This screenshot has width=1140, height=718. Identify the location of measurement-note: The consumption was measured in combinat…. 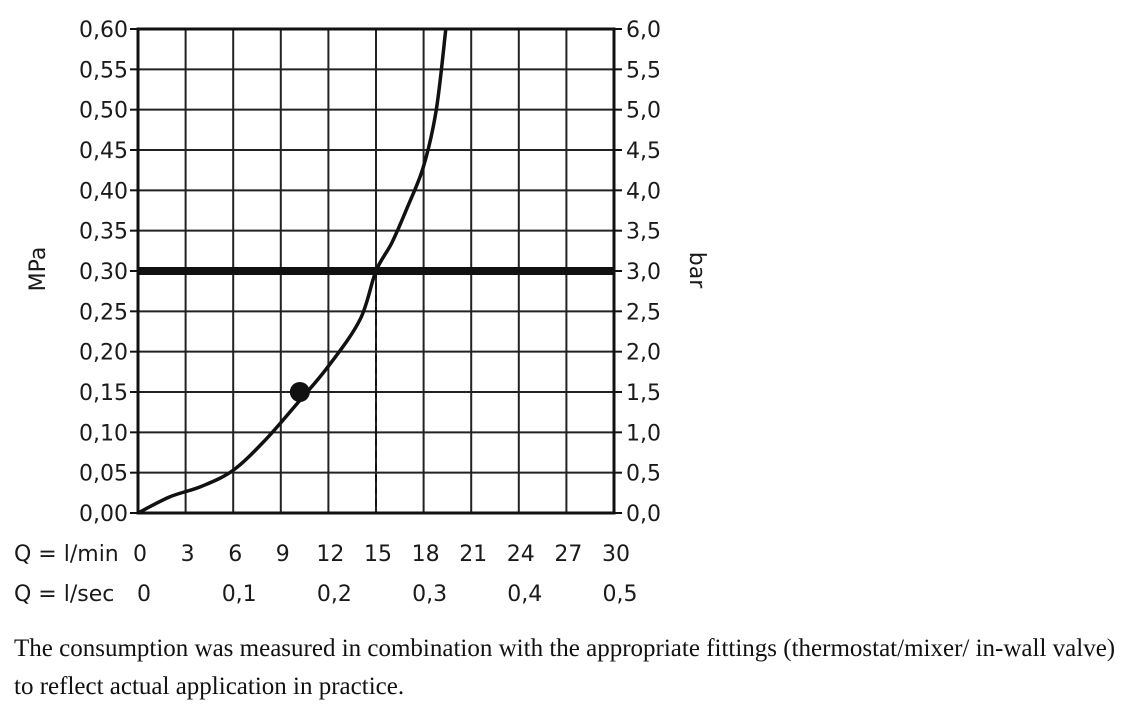
(565, 667).